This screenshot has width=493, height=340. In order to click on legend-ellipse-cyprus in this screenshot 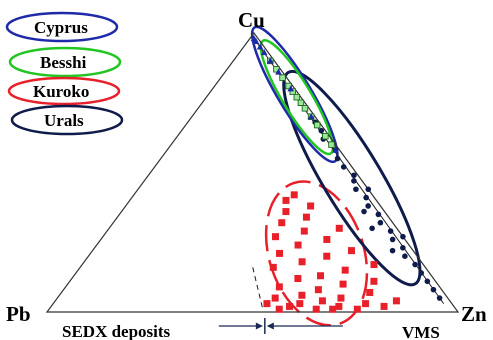, I will do `click(62, 27)`.